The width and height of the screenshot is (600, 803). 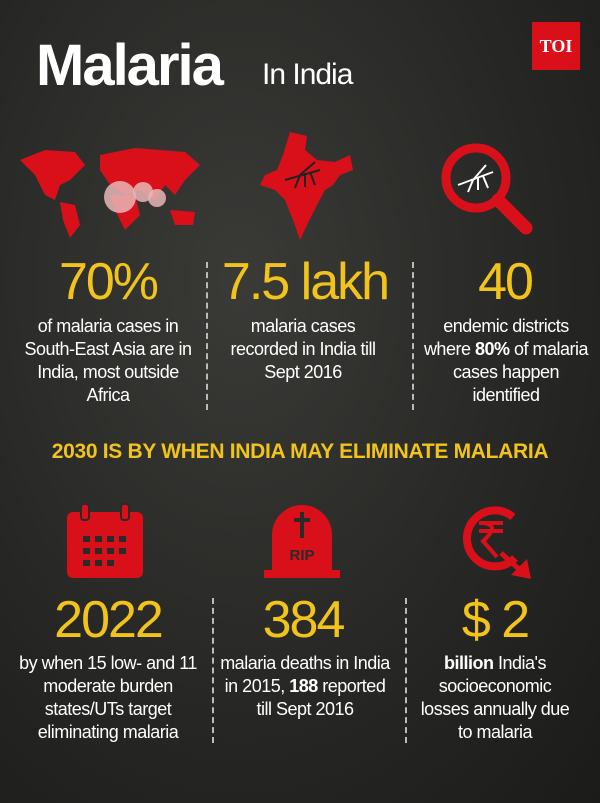 I want to click on text: of malaria cases happen identified, so click(x=520, y=372).